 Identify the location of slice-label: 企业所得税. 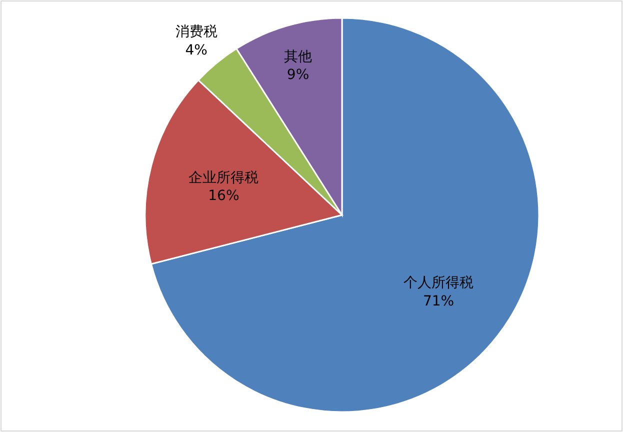
(223, 178).